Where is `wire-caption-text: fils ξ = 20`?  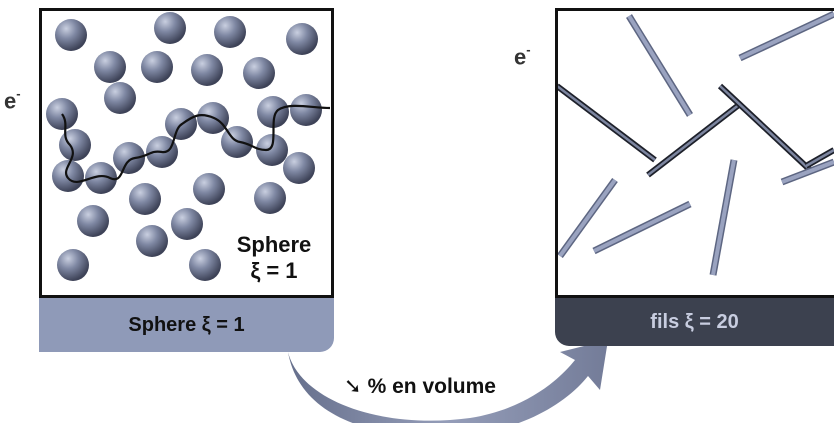
wire-caption-text: fils ξ = 20 is located at coordinates (694, 321).